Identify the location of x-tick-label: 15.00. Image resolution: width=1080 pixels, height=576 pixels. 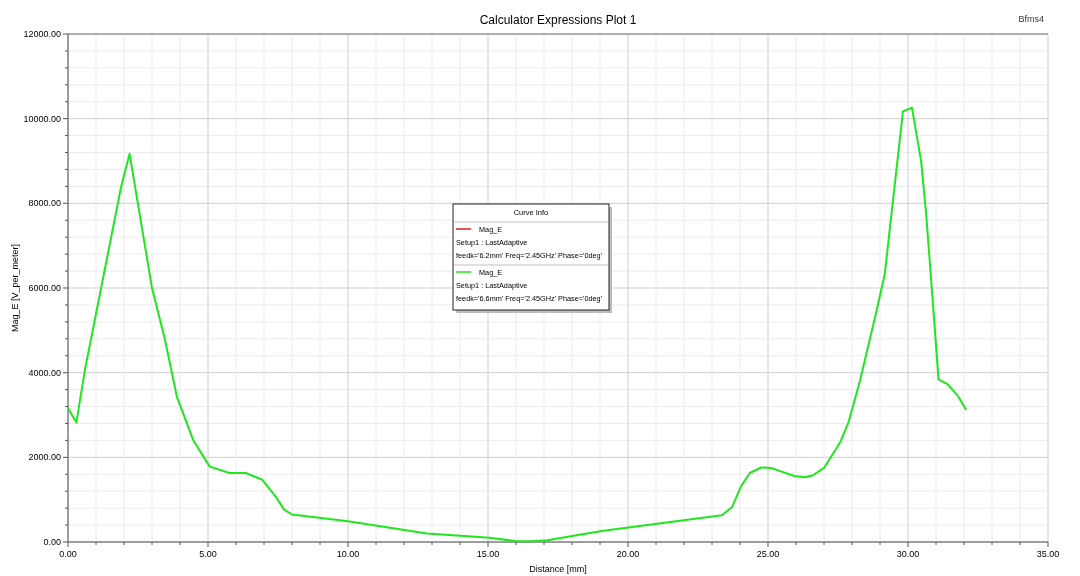
(488, 554).